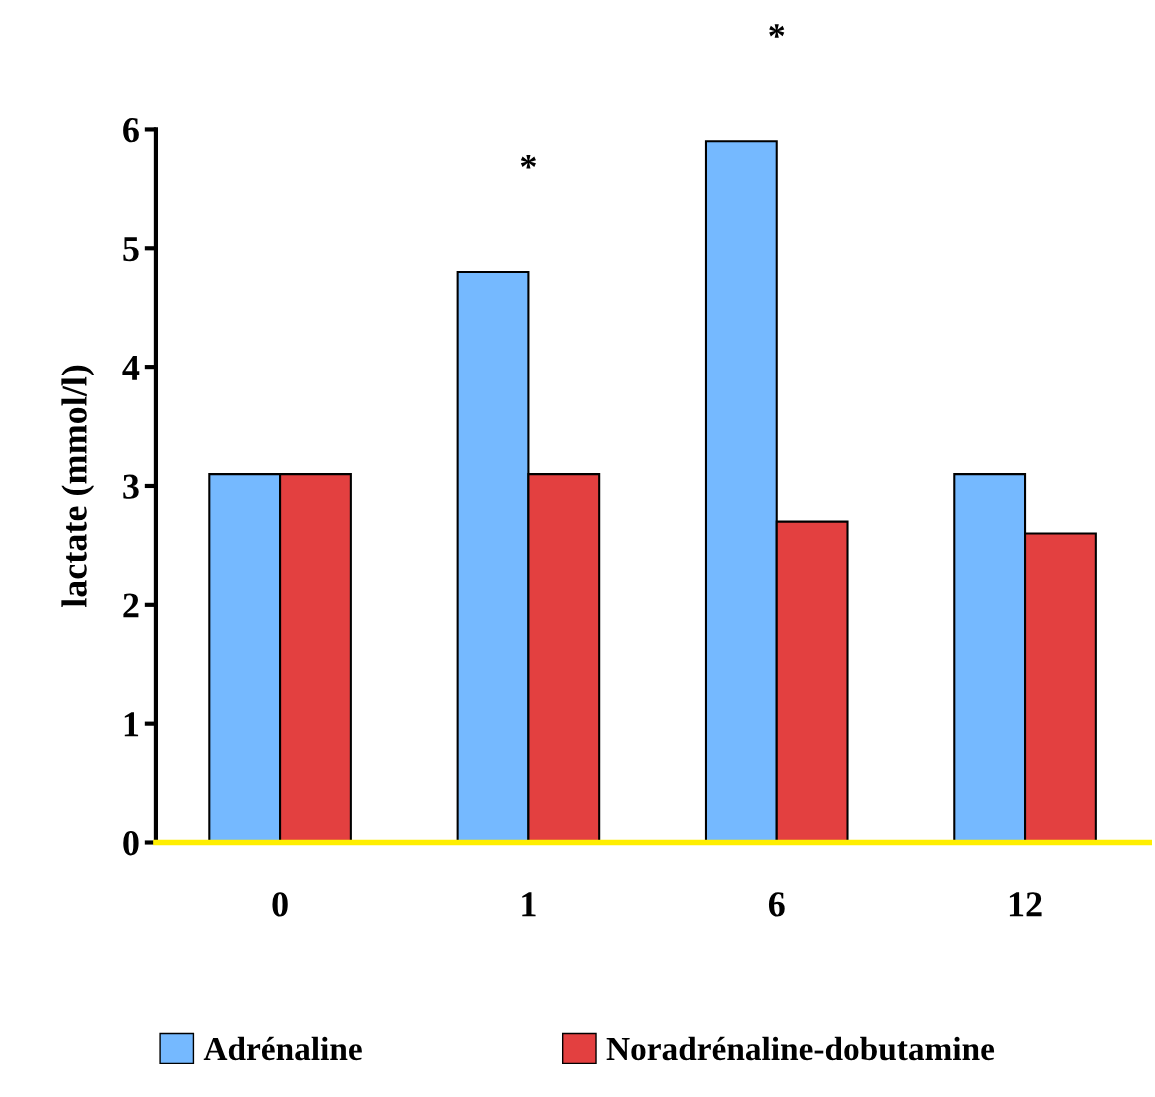  Describe the element at coordinates (776, 904) in the screenshot. I see `x-tick-label: 6` at that location.